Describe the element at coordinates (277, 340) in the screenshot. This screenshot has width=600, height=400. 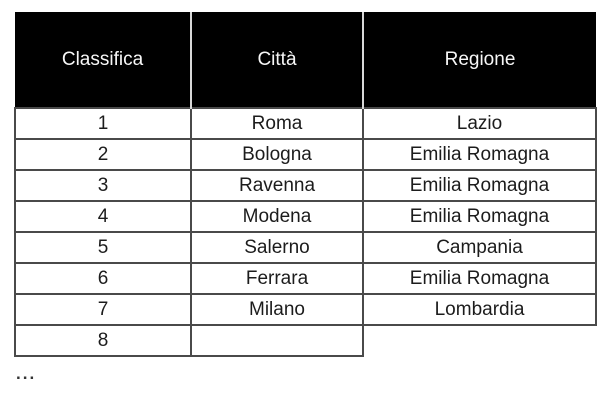
I see `table-cell` at that location.